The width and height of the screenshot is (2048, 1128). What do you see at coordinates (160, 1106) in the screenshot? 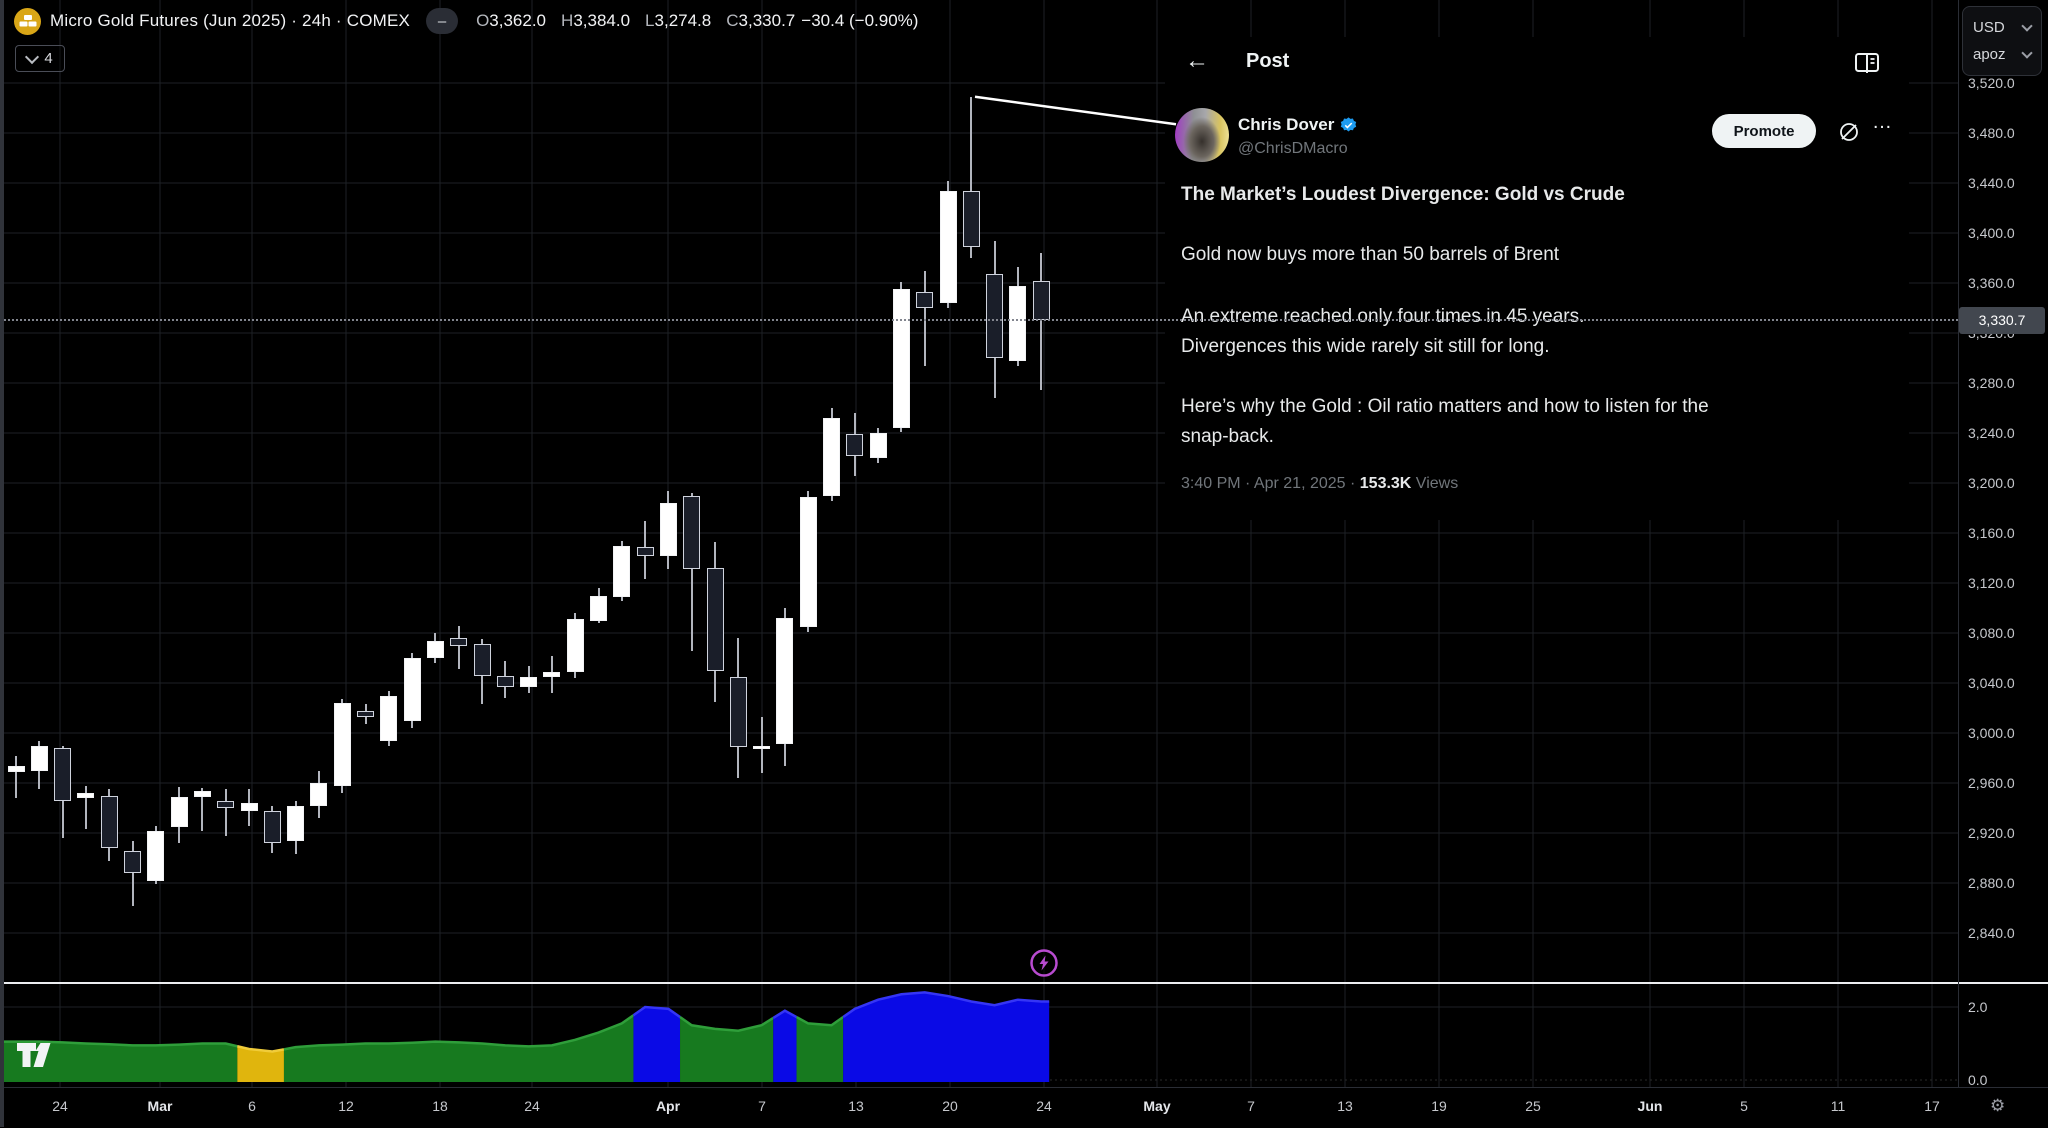
I see `time-axis-label: Mar` at bounding box center [160, 1106].